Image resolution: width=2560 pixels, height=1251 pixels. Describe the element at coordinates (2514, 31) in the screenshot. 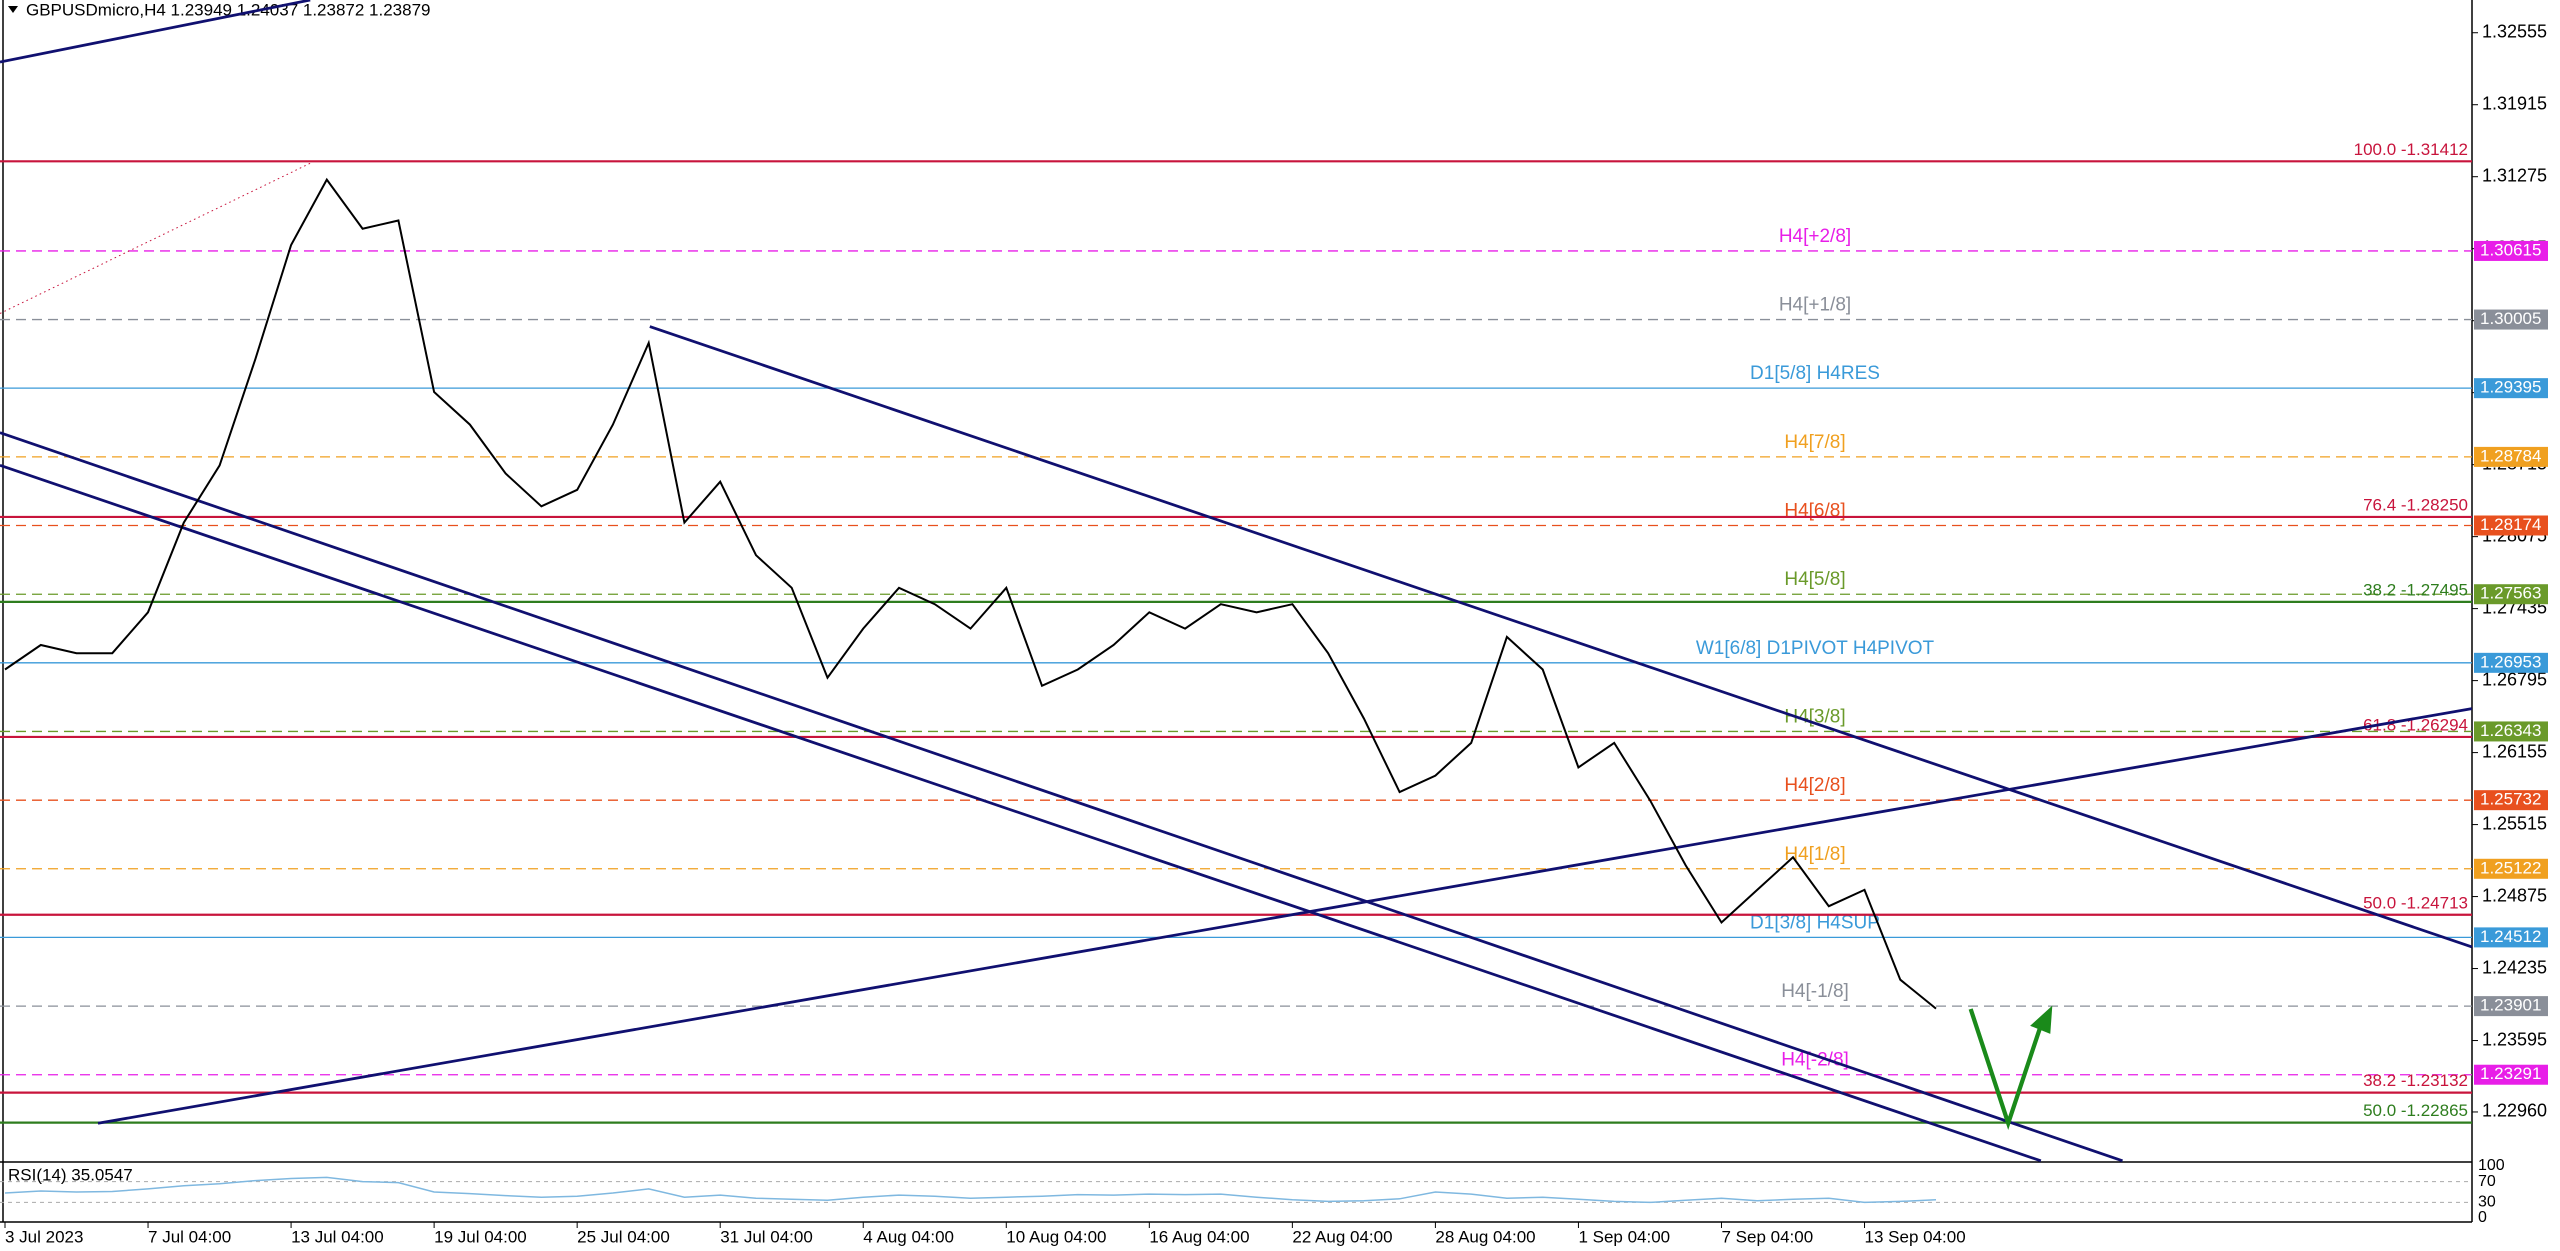

I see `y-tick-label: 1.32555` at that location.